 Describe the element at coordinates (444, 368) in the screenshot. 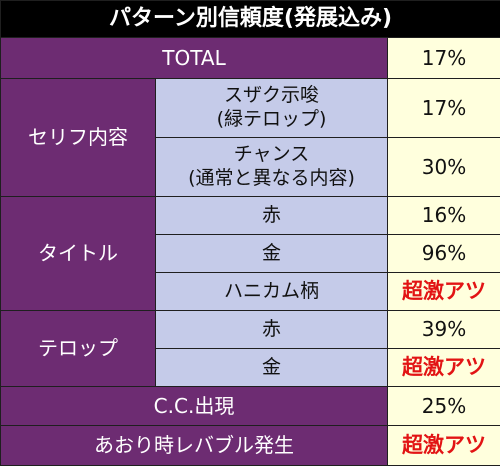

I see `telop-gold-value: 超激アツ` at that location.